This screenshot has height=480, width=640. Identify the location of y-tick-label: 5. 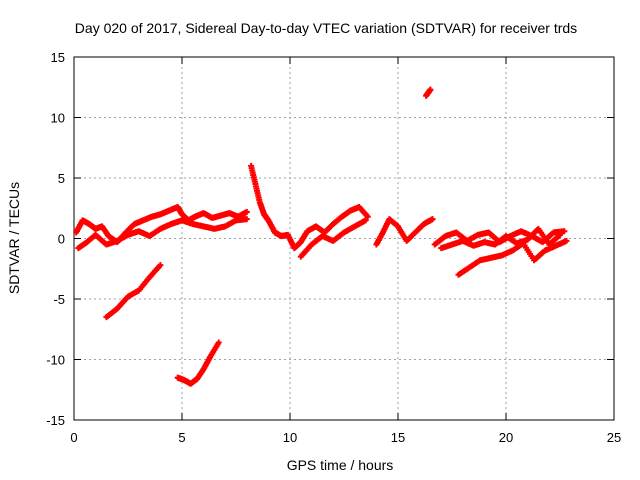
(61, 178).